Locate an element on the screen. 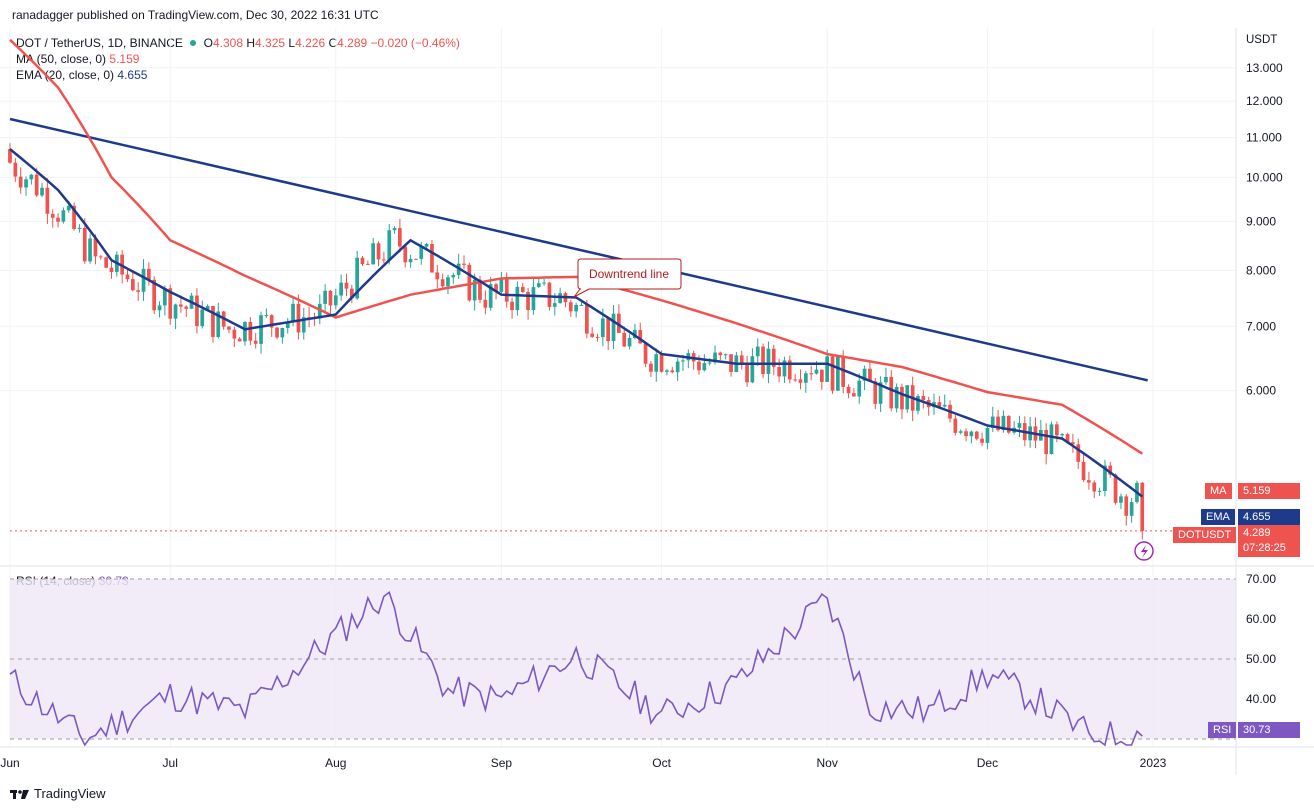 This screenshot has height=812, width=1314. ma-legend-value: 5.159 is located at coordinates (124, 59).